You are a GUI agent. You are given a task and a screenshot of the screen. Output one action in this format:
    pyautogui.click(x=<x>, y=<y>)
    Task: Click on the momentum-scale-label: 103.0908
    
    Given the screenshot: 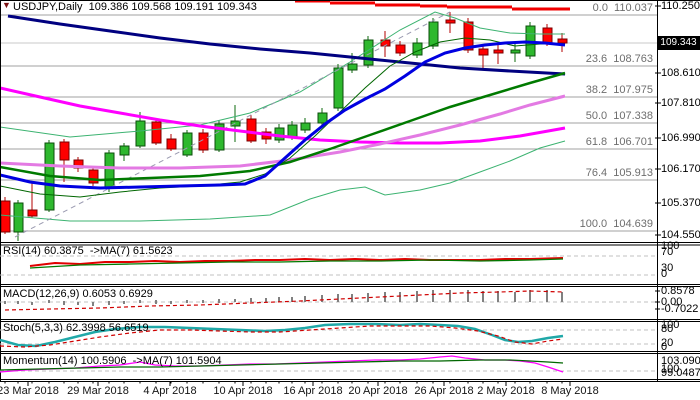 What is the action you would take?
    pyautogui.click(x=680, y=361)
    